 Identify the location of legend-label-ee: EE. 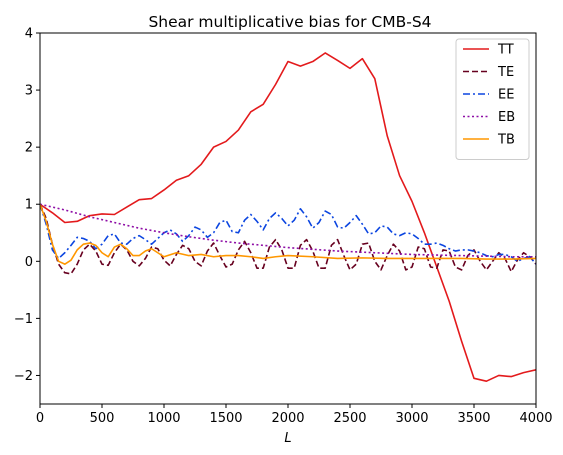
(506, 95).